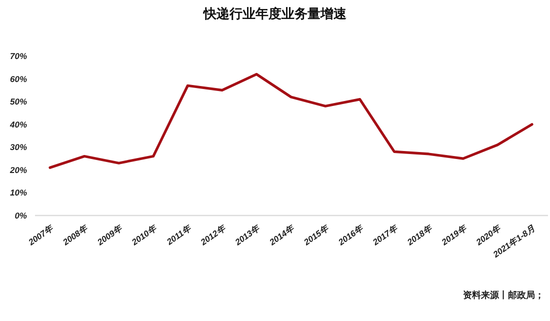 The width and height of the screenshot is (550, 321). I want to click on y-tick-label: 30%, so click(19, 147).